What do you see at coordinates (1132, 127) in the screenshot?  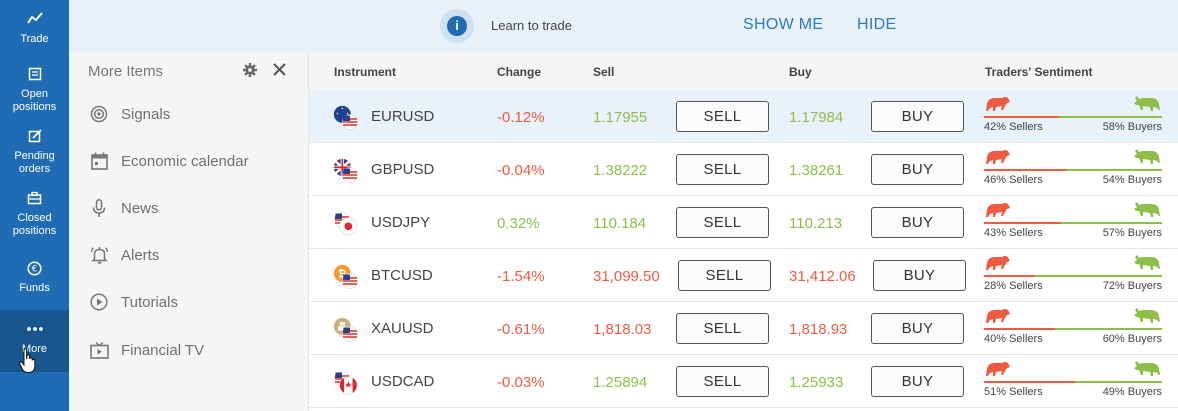 I see `buyers-percent: 58% Buyers` at bounding box center [1132, 127].